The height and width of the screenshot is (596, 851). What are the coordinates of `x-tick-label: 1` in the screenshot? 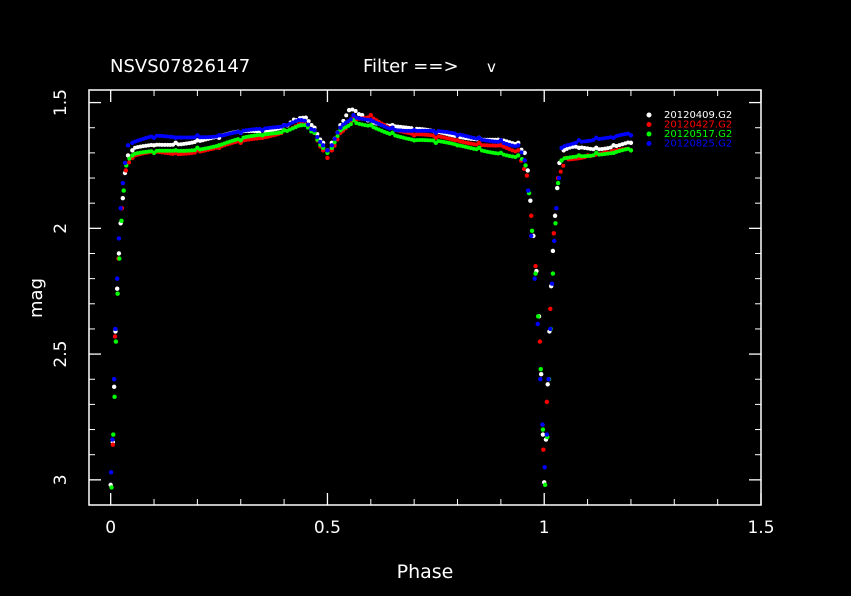 It's located at (544, 528).